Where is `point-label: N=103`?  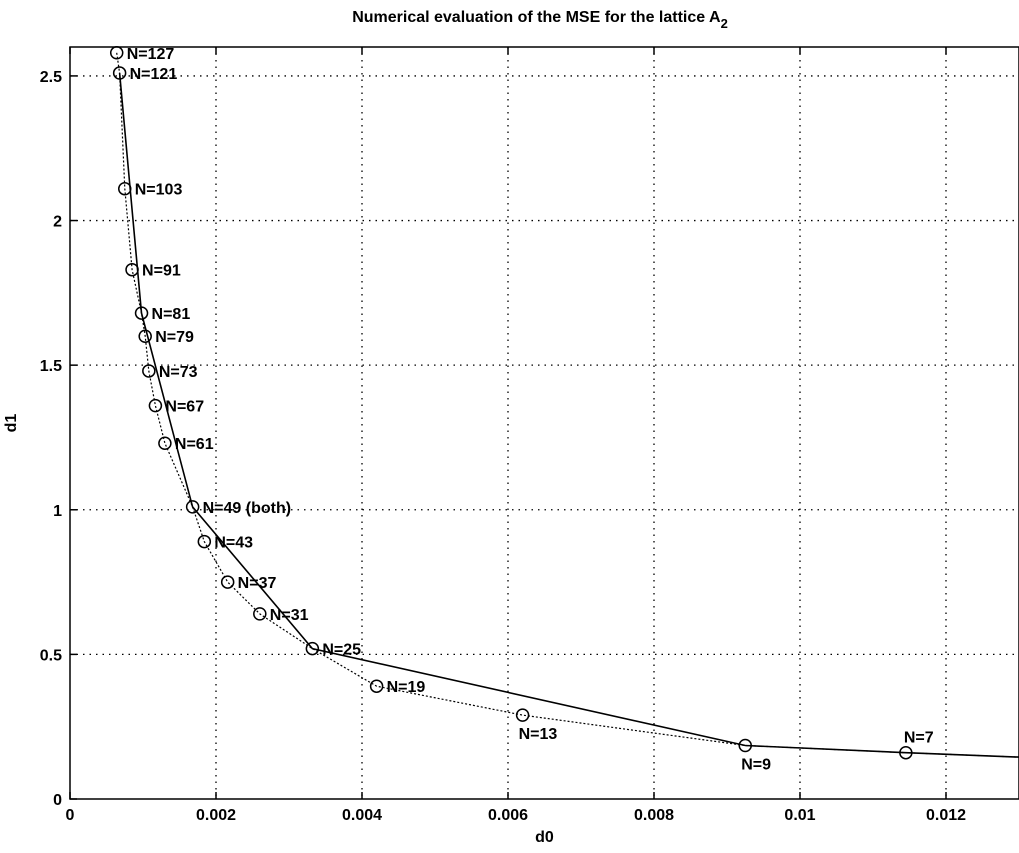
point-label: N=103 is located at coordinates (159, 190).